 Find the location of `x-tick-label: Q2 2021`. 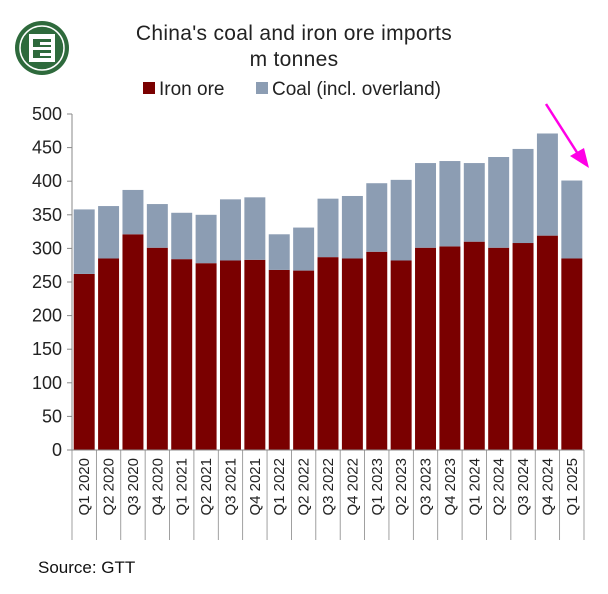

x-tick-label: Q2 2021 is located at coordinates (206, 487).